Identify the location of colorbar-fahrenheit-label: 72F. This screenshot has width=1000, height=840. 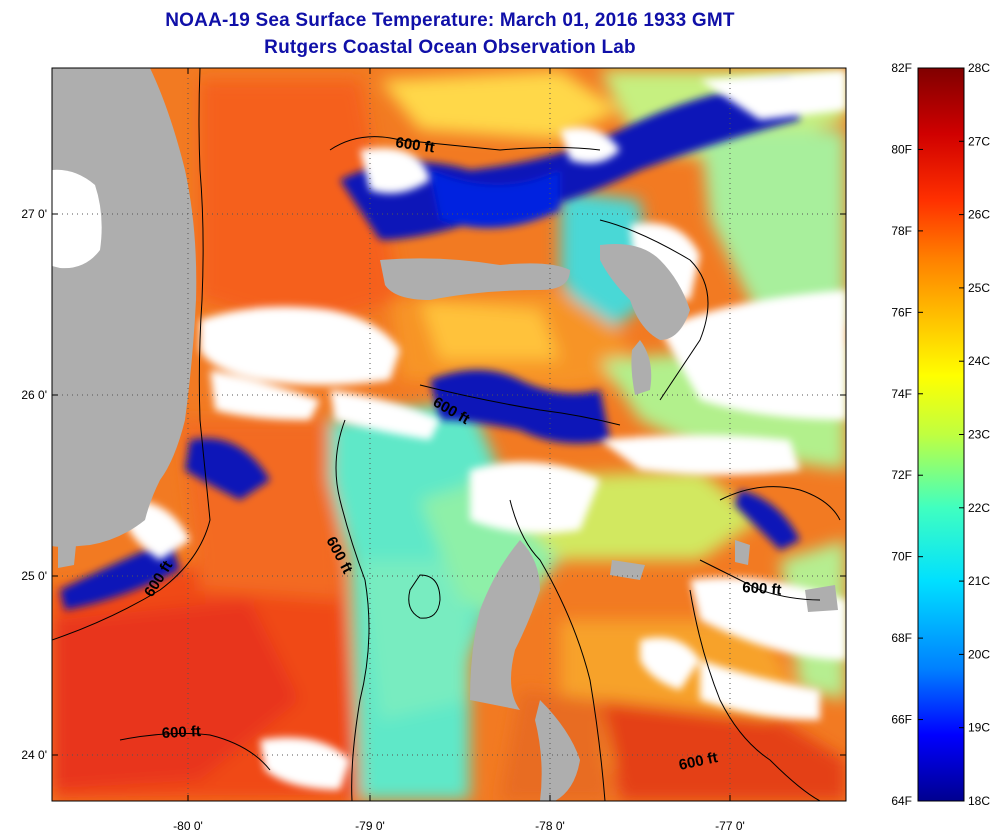
(901, 475).